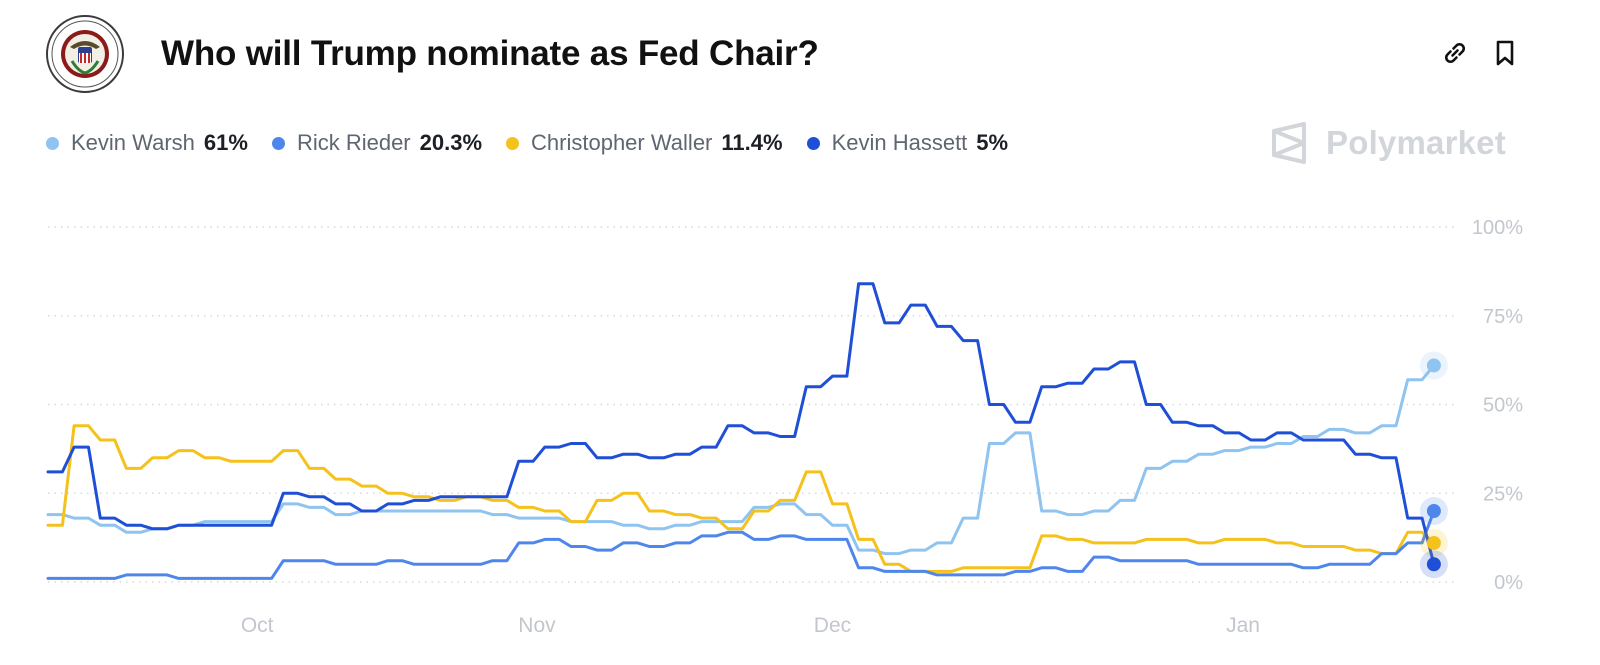  What do you see at coordinates (1503, 317) in the screenshot?
I see `y-tick-label: 75%` at bounding box center [1503, 317].